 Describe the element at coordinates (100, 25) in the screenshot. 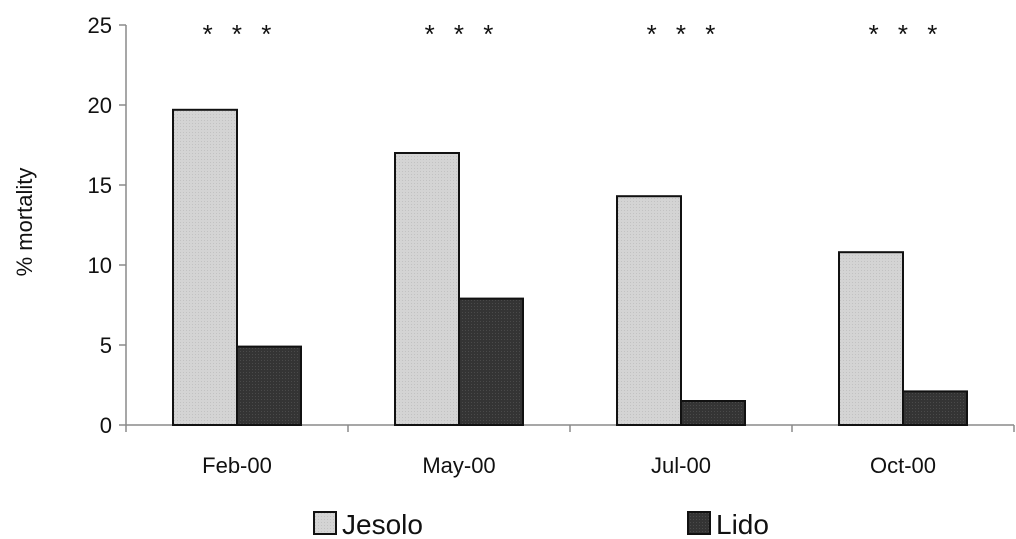

I see `y-tick-label: 25` at that location.